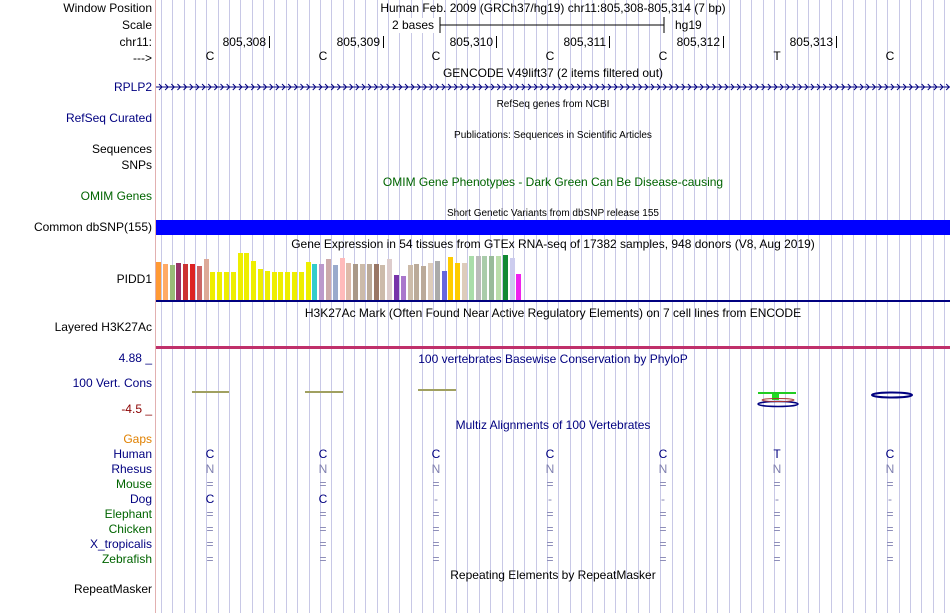 This screenshot has width=950, height=613. Describe the element at coordinates (103, 327) in the screenshot. I see `layered-h3k27ac-label: Layered H3K27Ac` at that location.